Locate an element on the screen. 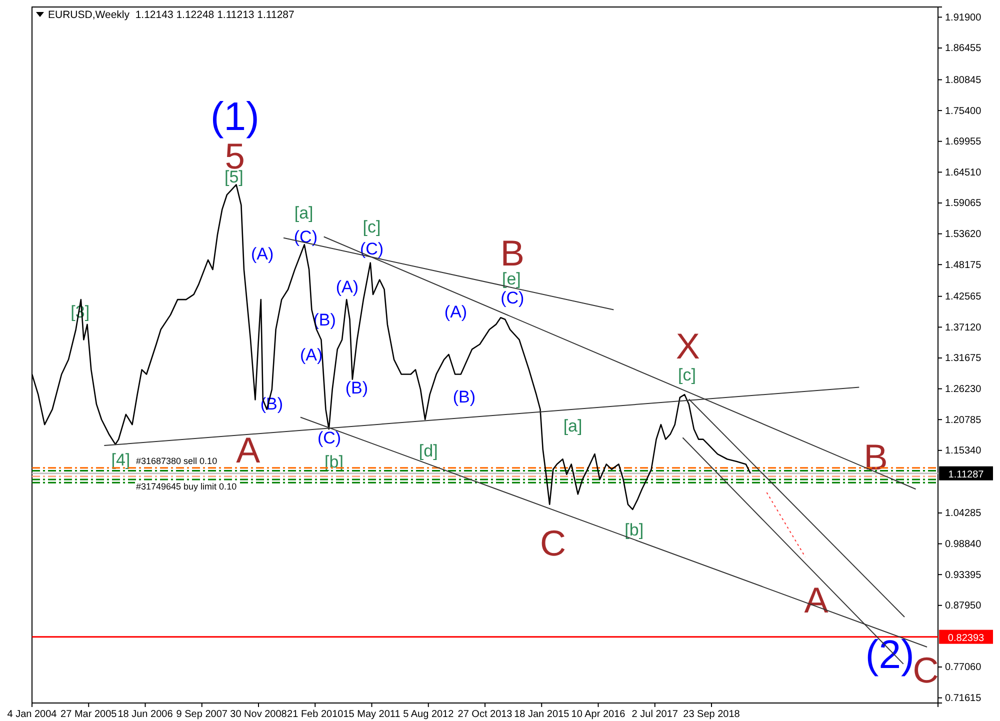 The width and height of the screenshot is (1000, 721). y-tick-label: 1.91900 is located at coordinates (963, 18).